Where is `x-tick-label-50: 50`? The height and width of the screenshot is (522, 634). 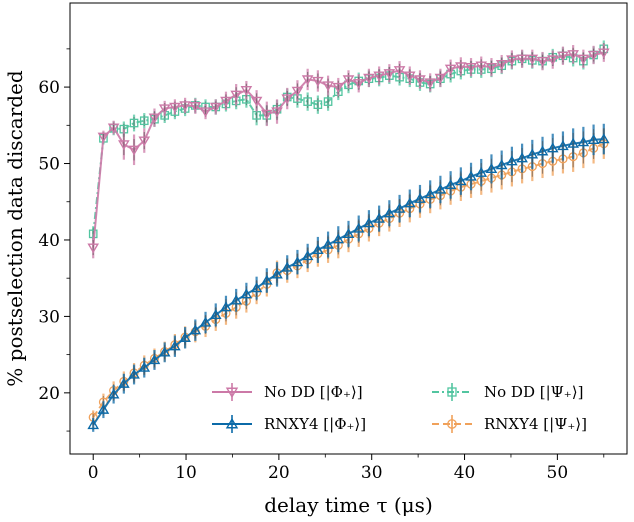 x-tick-label-50: 50 is located at coordinates (558, 473).